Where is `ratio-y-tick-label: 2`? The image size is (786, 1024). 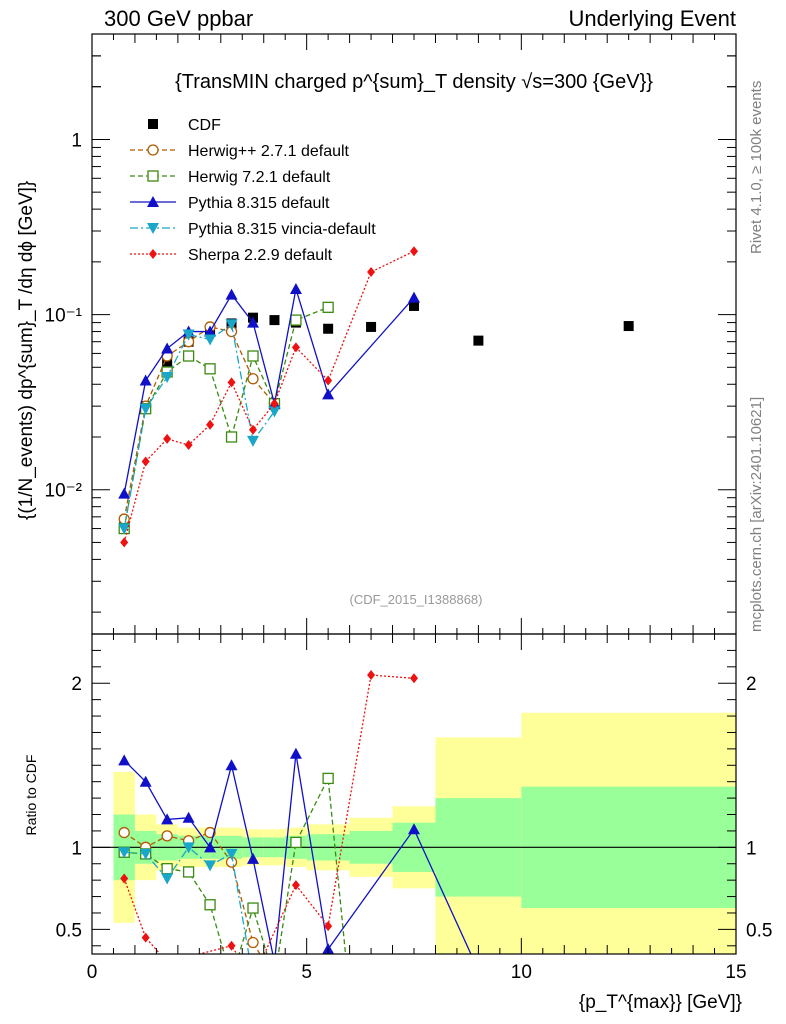
ratio-y-tick-label: 2 is located at coordinates (76, 684).